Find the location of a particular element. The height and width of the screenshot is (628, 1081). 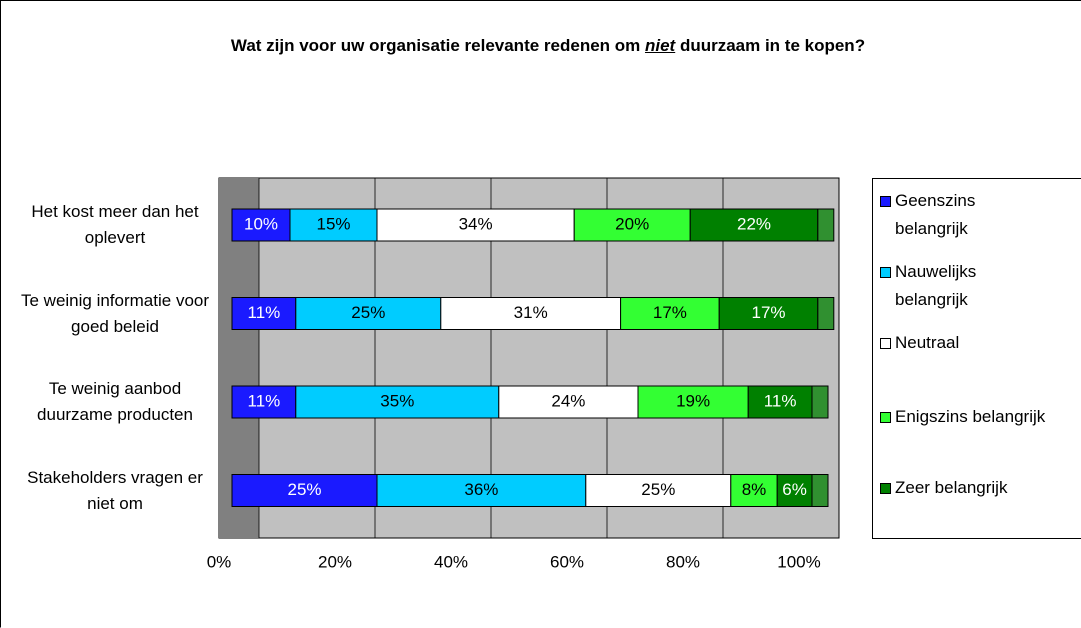

data-label: 6% is located at coordinates (794, 489).